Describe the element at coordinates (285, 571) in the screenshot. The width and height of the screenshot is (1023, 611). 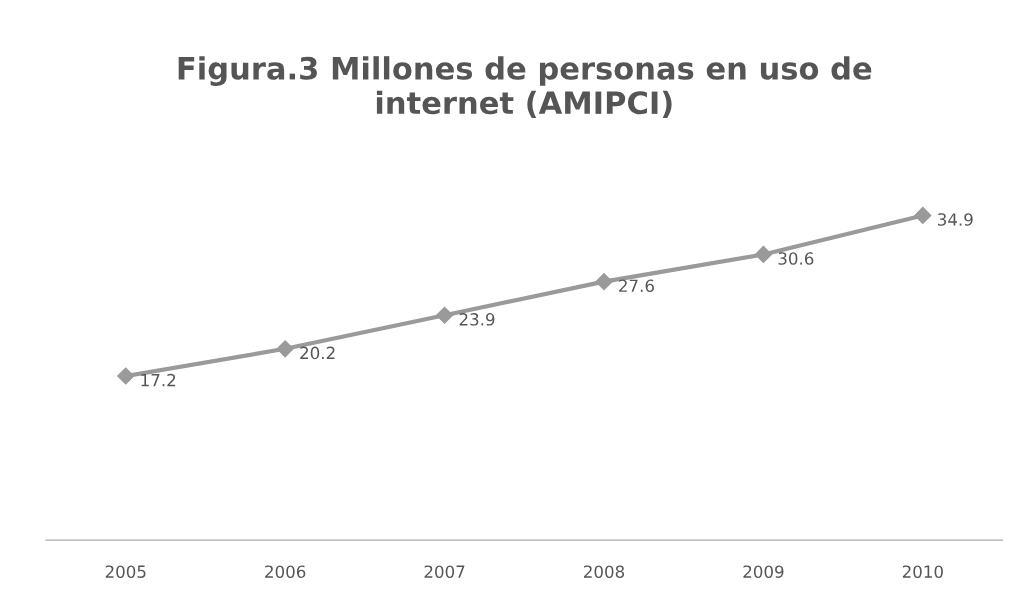
I see `x-tick-label: 2006` at that location.